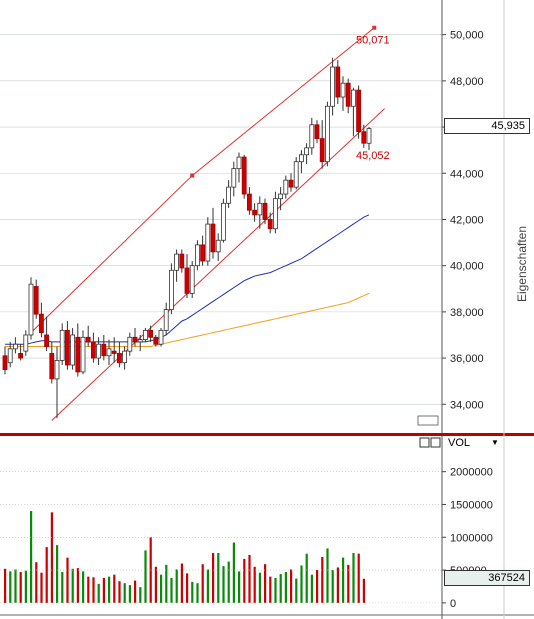 The width and height of the screenshot is (534, 619). Describe the element at coordinates (467, 220) in the screenshot. I see `price-tick-label: 42,000` at that location.